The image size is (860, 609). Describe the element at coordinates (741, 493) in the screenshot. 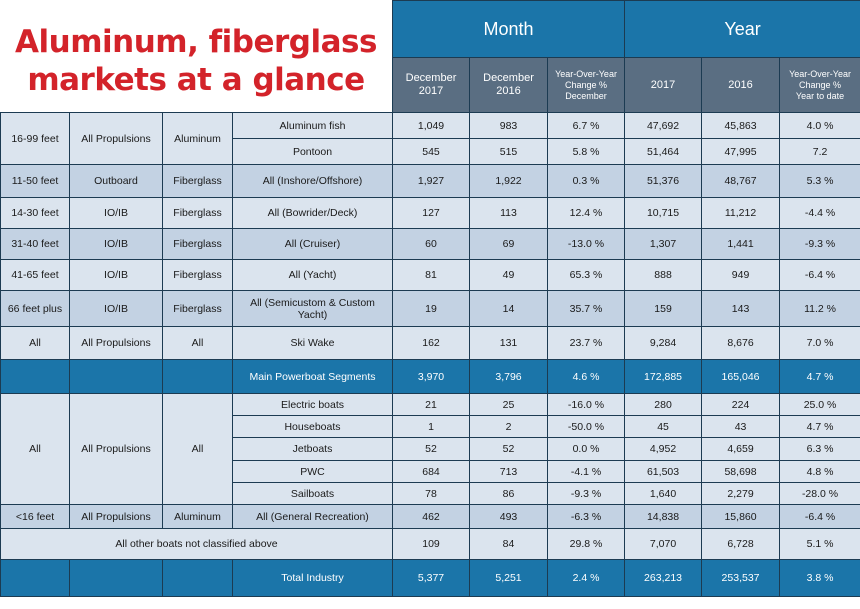

I see `value-cell: 2,279` at that location.